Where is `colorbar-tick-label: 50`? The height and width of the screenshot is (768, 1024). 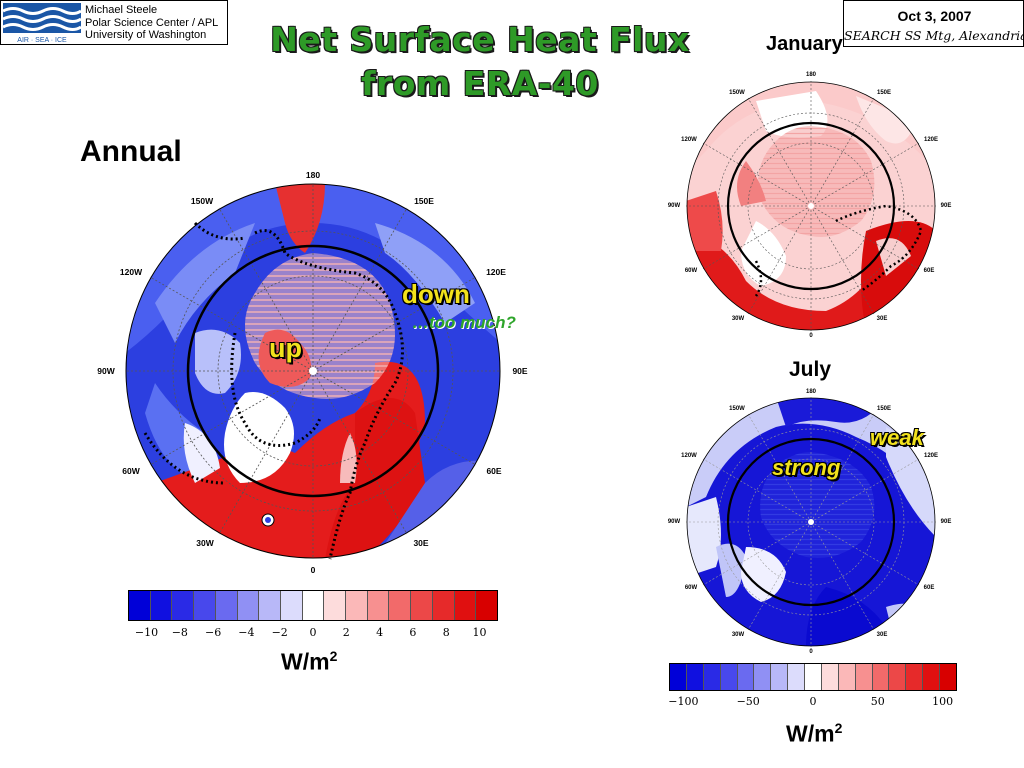
colorbar-tick-label: 50 is located at coordinates (877, 701).